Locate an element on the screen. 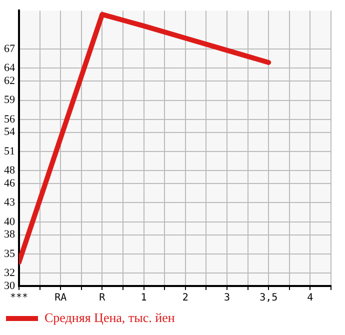 This screenshot has width=345, height=335. y-tick-label: 62 is located at coordinates (9, 80).